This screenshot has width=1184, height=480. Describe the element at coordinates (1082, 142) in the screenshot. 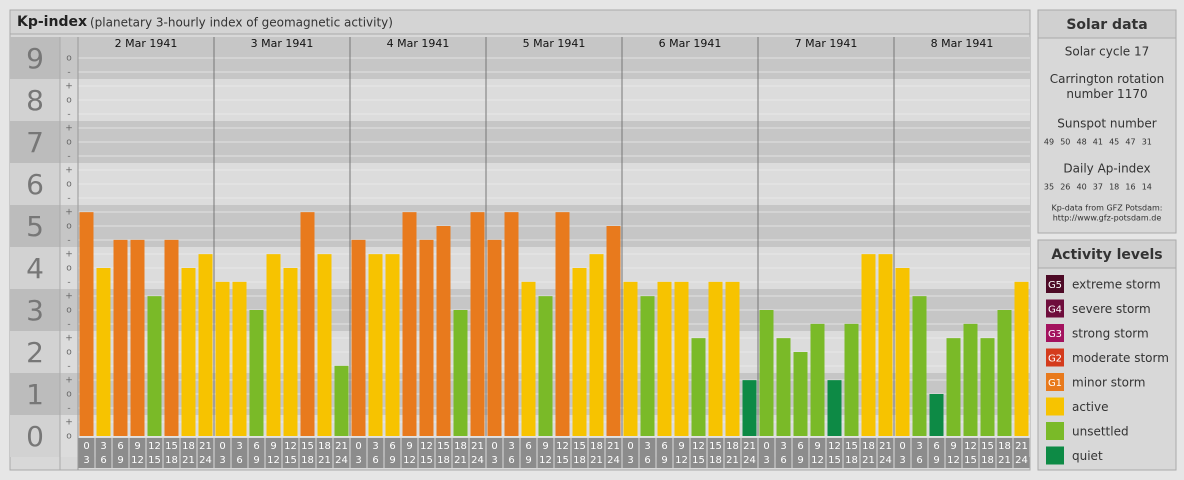

I see `sunspots-value: 48` at that location.